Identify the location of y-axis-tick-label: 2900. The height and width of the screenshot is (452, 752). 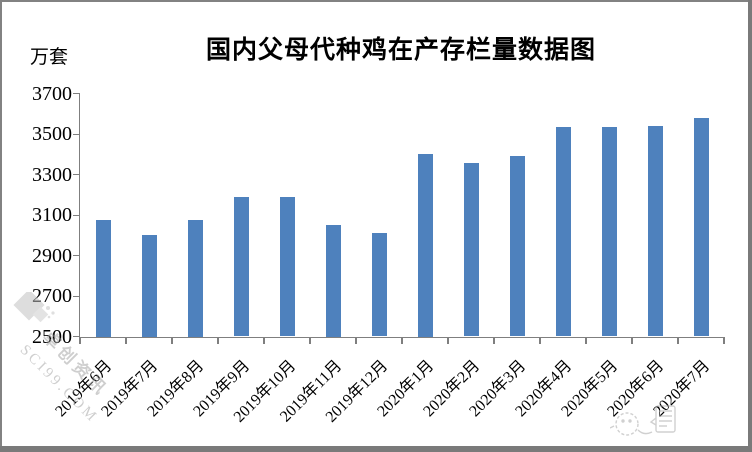
(52, 255).